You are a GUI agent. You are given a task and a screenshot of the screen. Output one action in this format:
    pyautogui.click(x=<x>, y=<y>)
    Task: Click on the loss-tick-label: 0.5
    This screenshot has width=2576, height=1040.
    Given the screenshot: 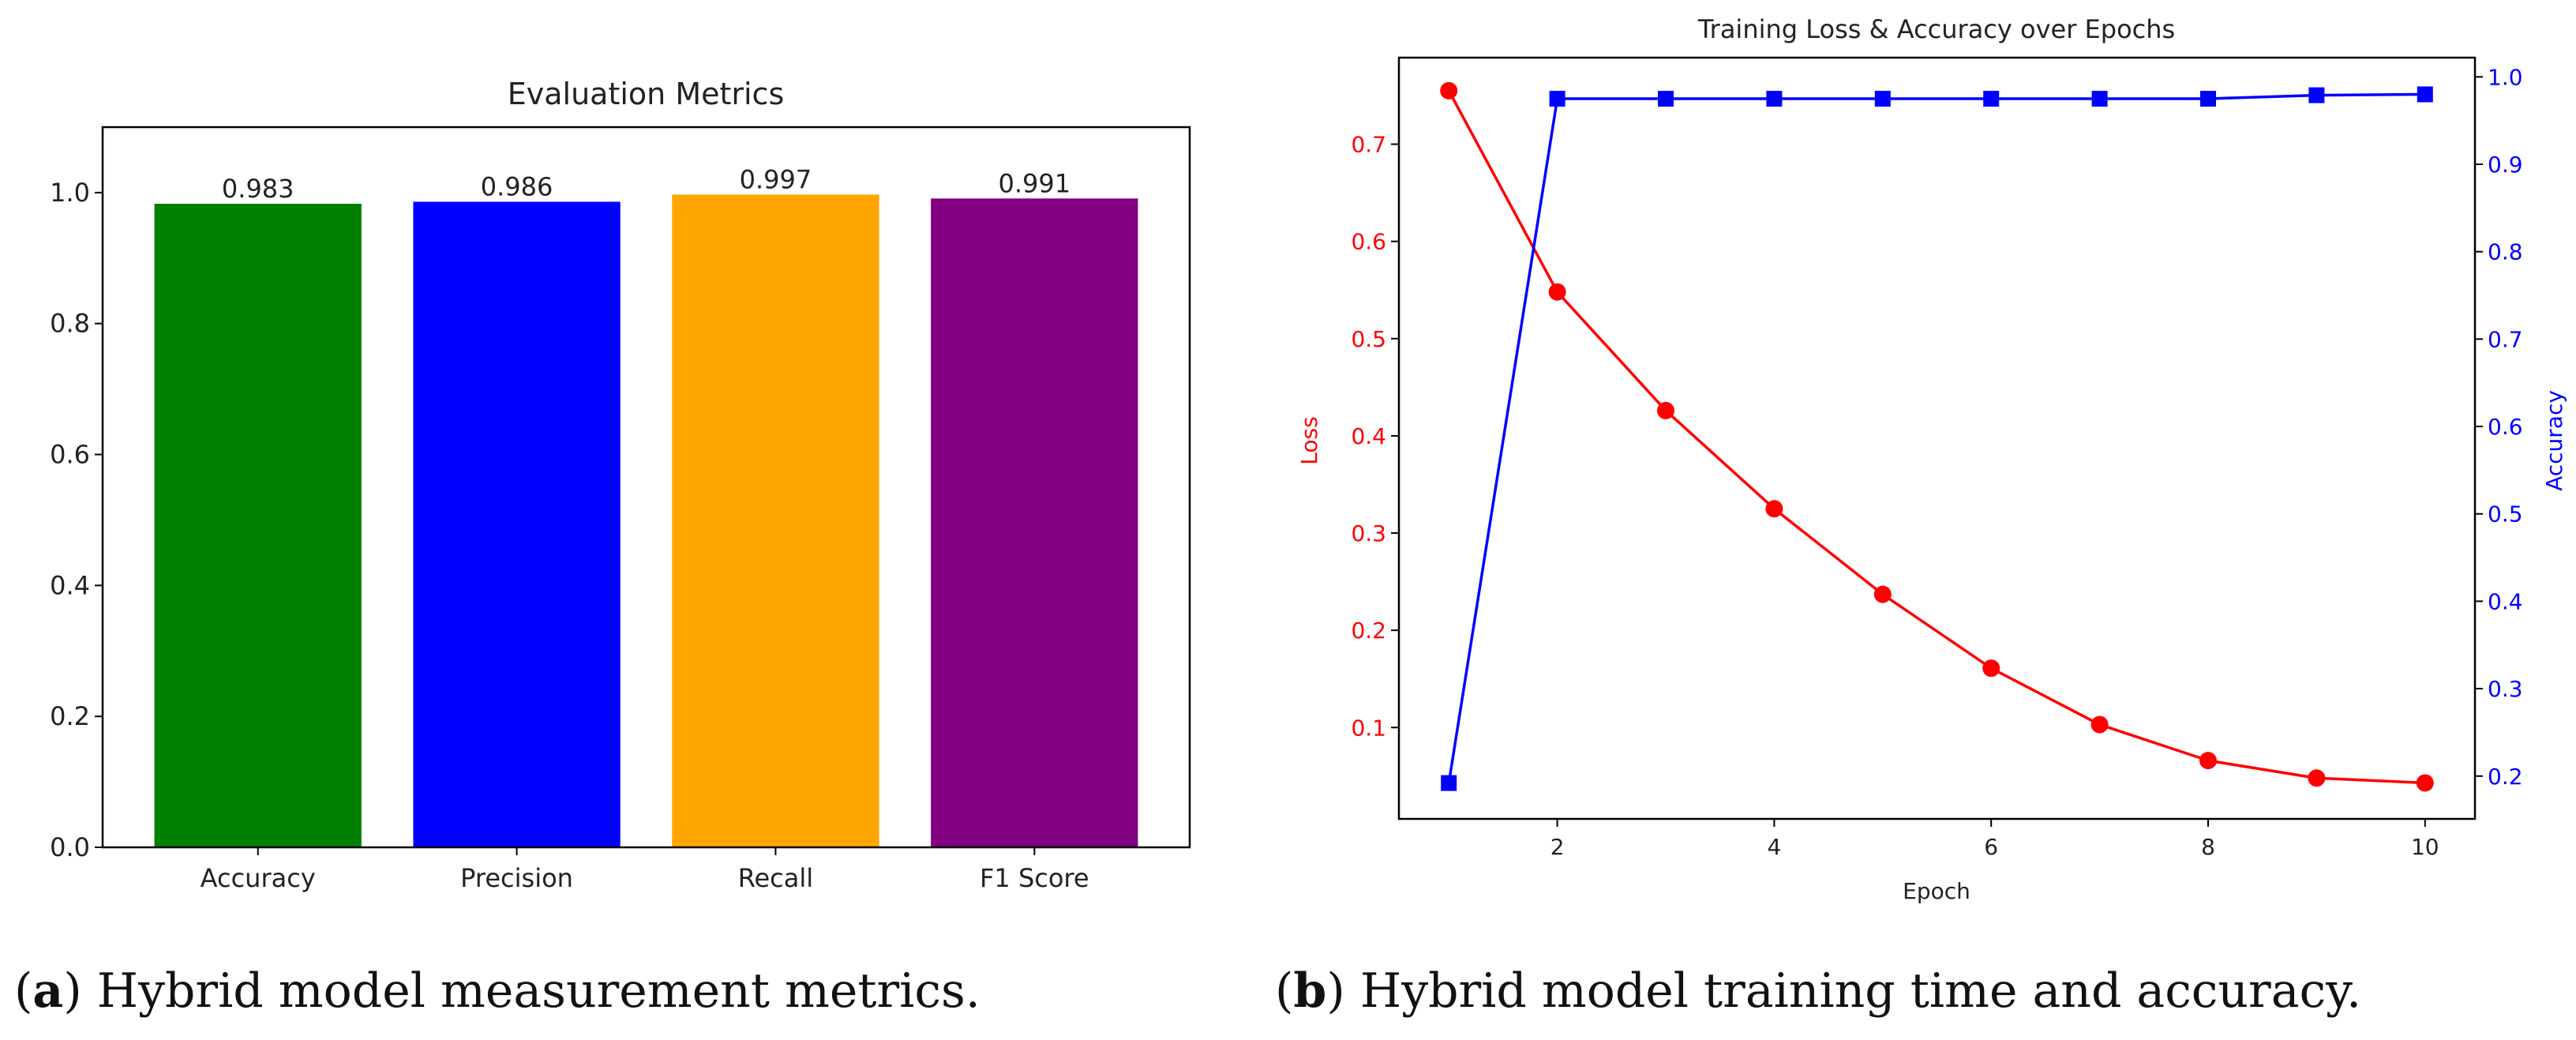 What is the action you would take?
    pyautogui.click(x=1368, y=339)
    